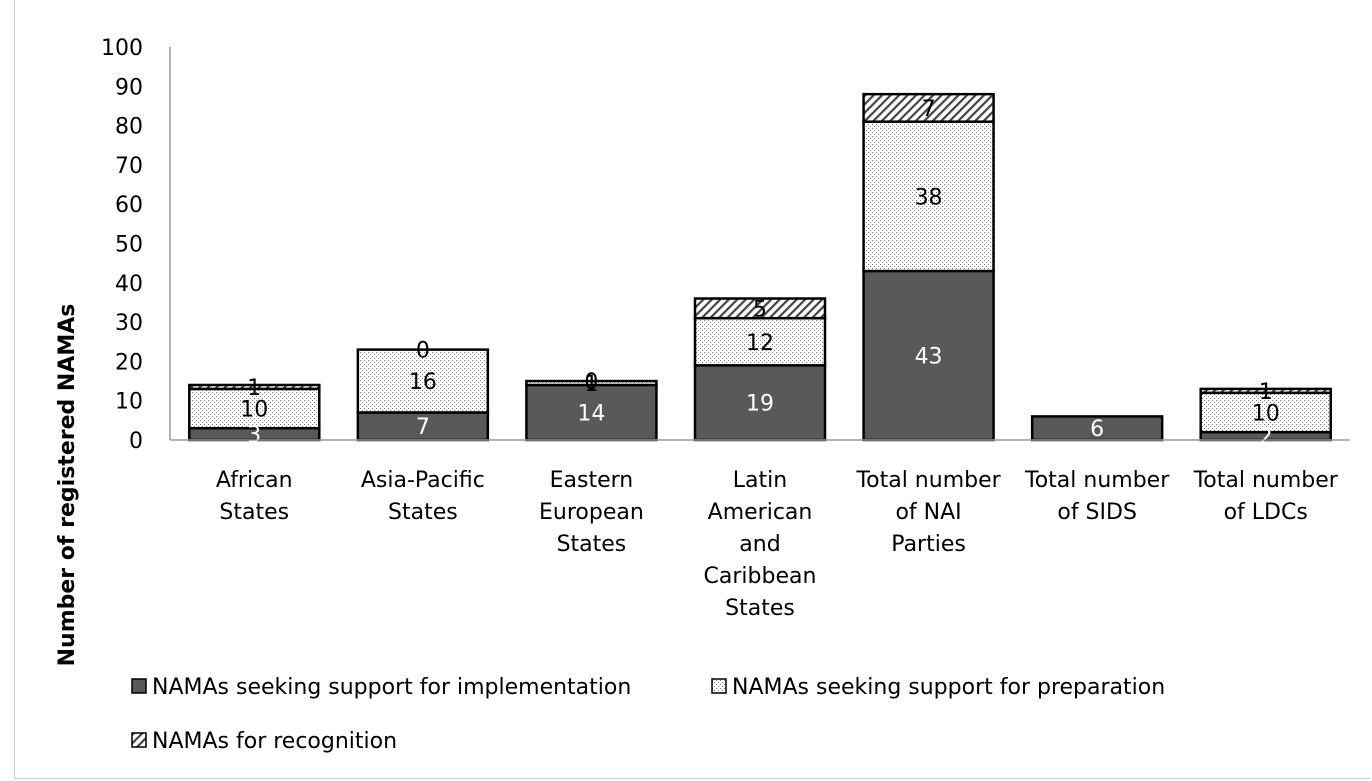 This screenshot has height=781, width=1372. I want to click on y-tick-label: 20, so click(129, 362).